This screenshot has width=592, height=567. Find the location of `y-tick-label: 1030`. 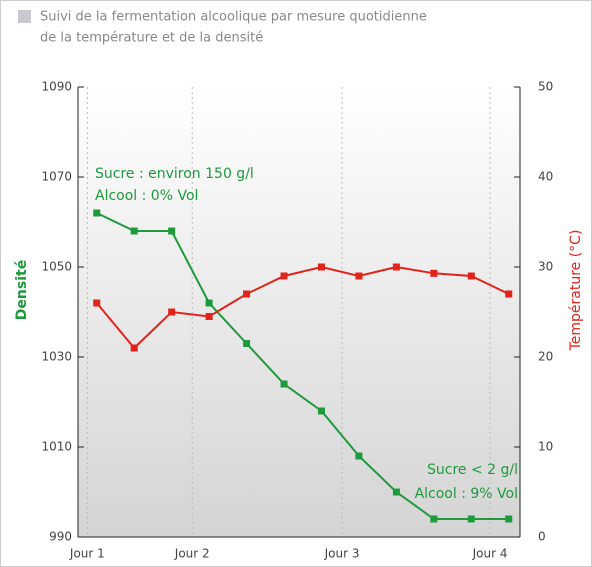

y-tick-label: 1030 is located at coordinates (56, 357).